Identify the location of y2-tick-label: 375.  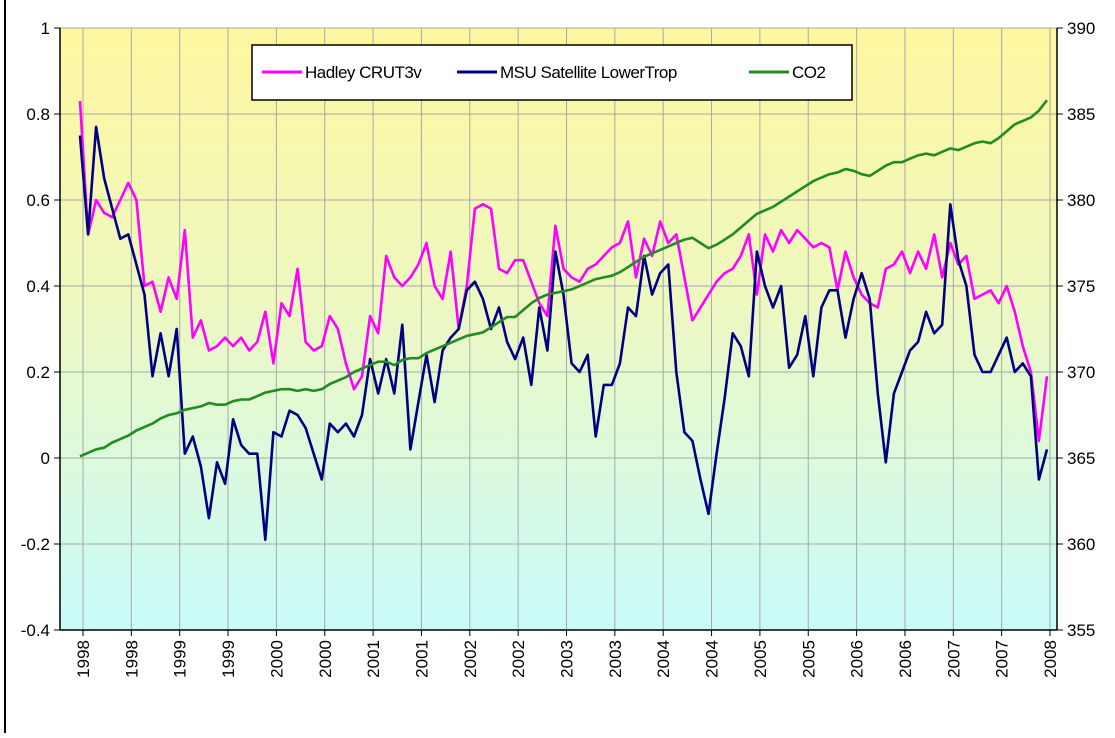
(1081, 286).